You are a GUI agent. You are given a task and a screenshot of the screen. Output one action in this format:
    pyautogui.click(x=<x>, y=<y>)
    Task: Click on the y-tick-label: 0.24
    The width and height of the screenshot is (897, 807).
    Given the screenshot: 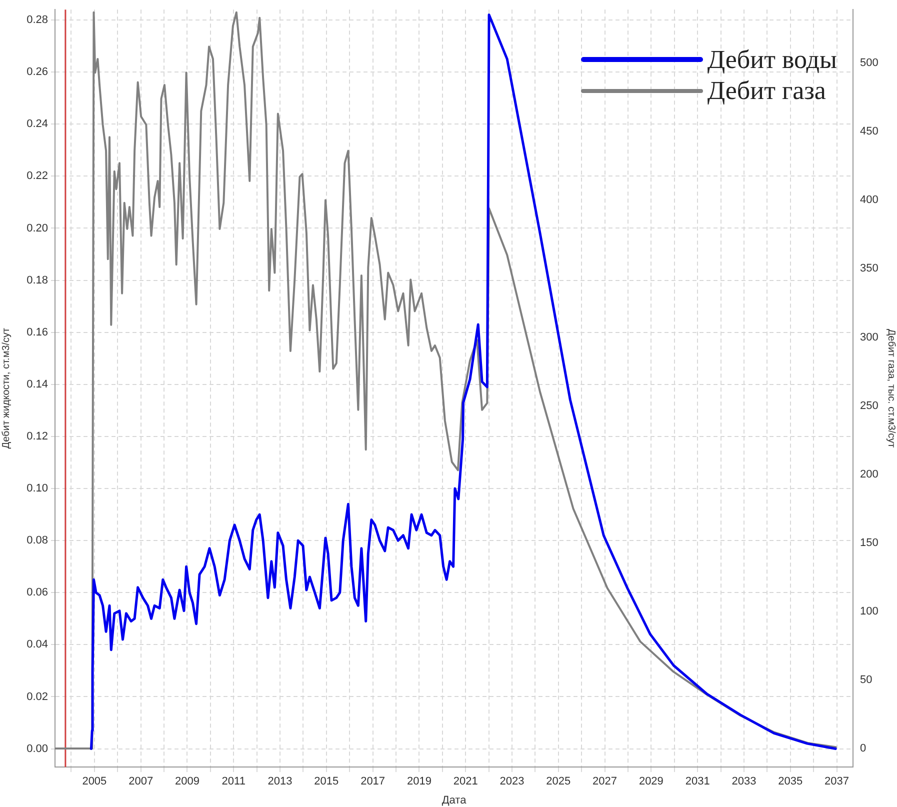 What is the action you would take?
    pyautogui.click(x=37, y=124)
    